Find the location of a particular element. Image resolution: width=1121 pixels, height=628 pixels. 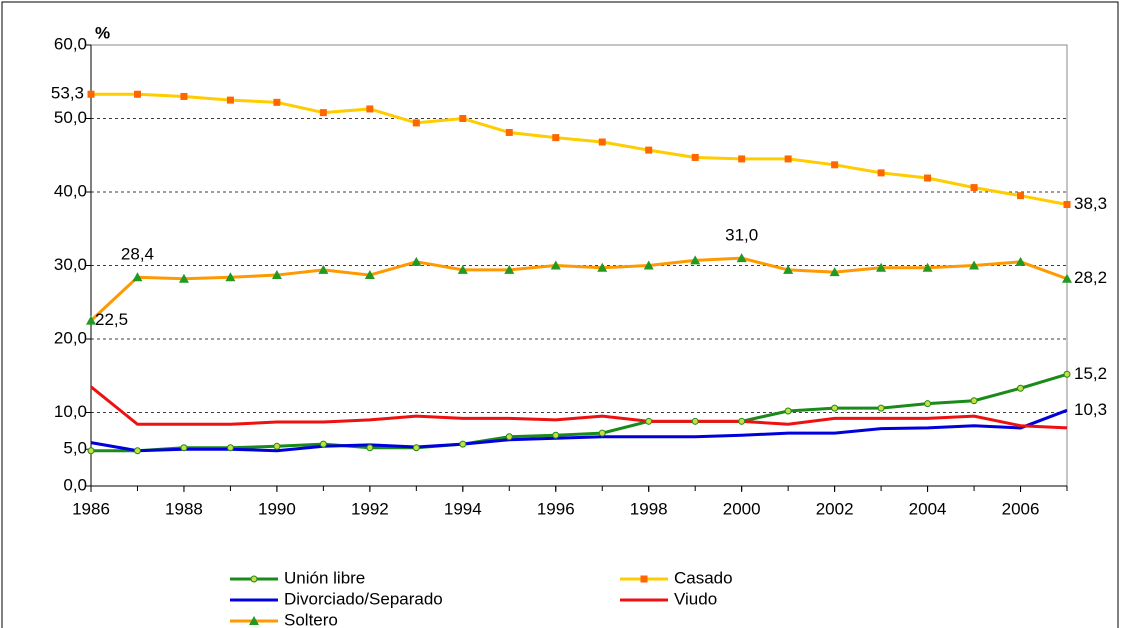

legend-label: Divorciado/Separado is located at coordinates (363, 598).